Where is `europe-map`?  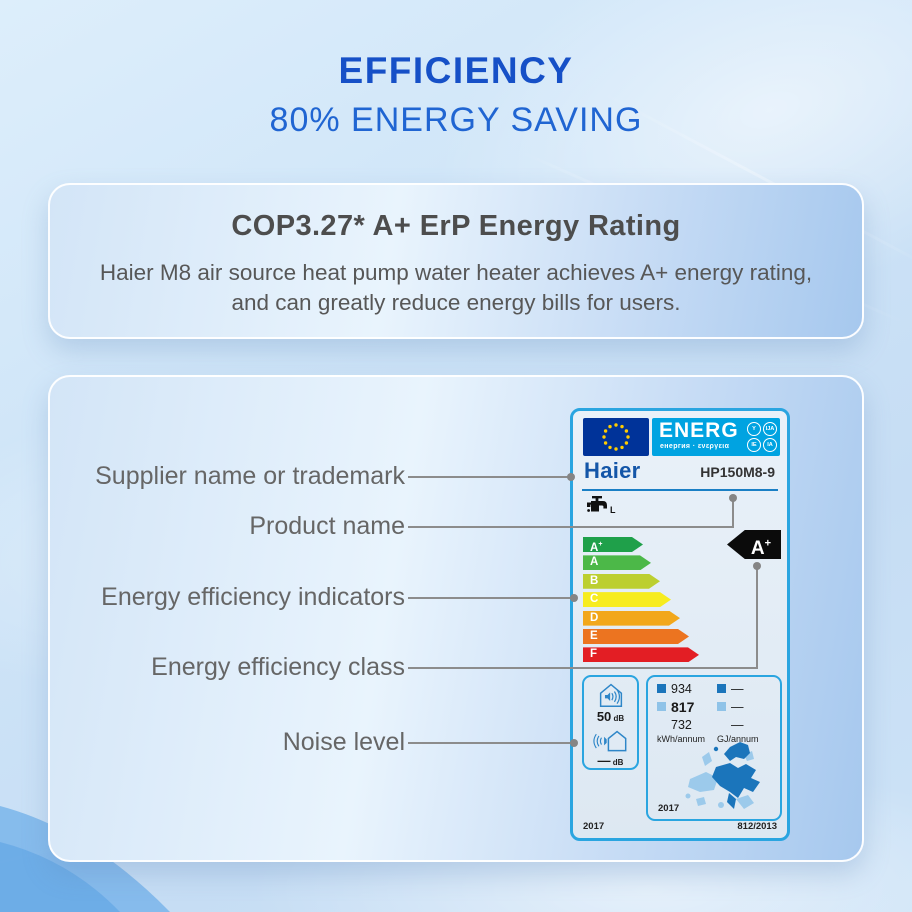 europe-map is located at coordinates (722, 775).